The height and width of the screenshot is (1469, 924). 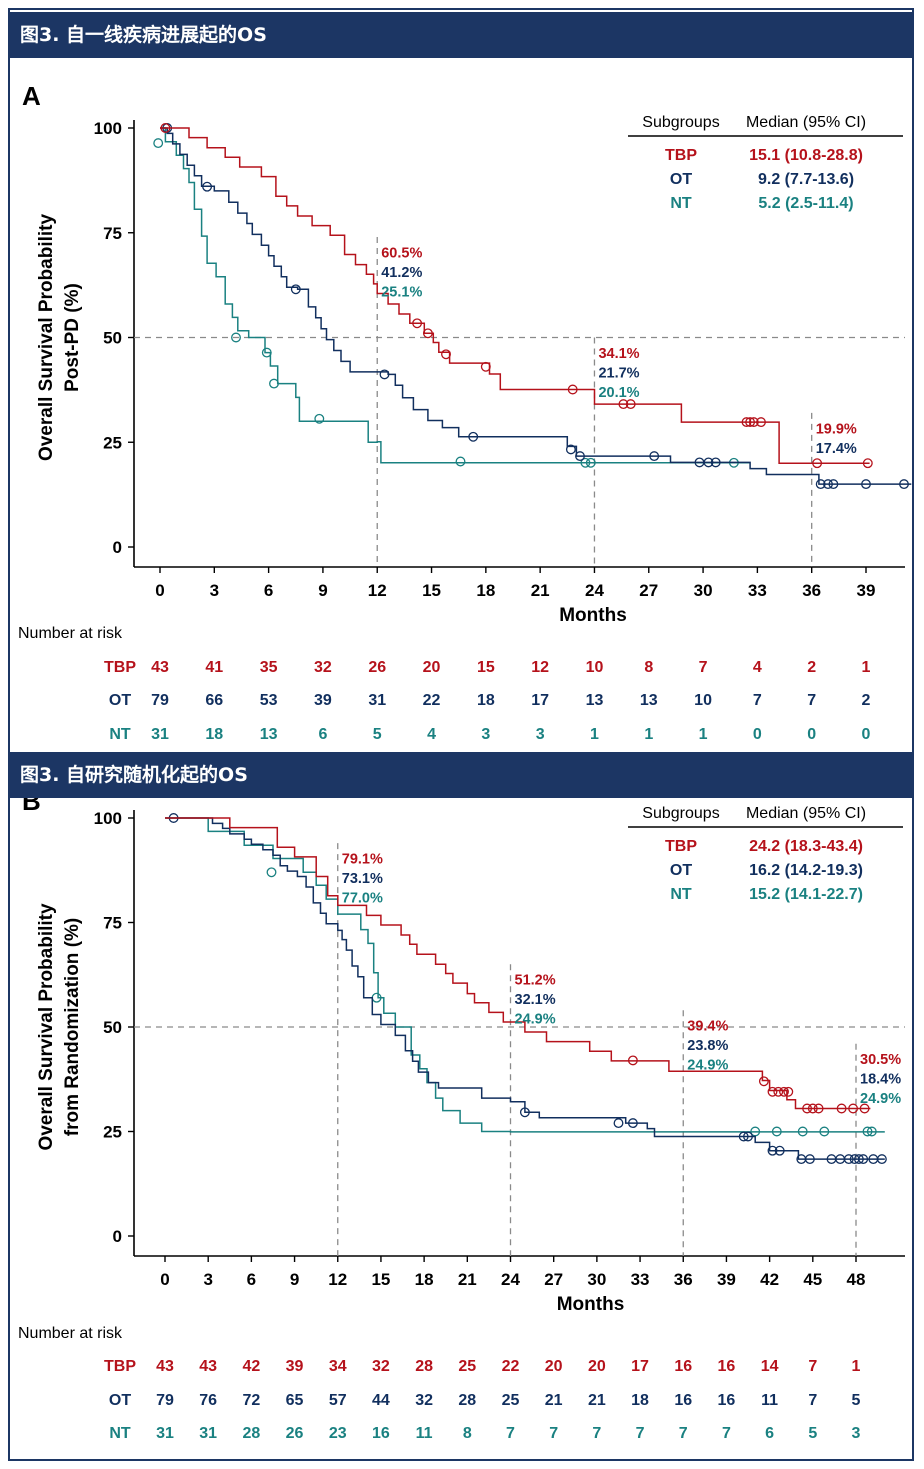 I want to click on risk-count-nt: 18, so click(x=214, y=734).